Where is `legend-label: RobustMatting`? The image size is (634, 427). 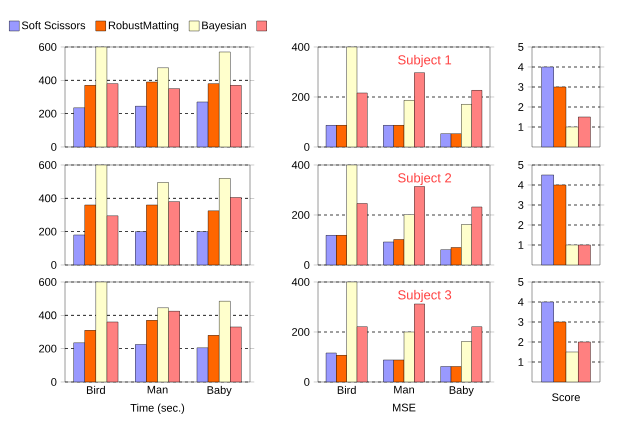 legend-label: RobustMatting is located at coordinates (143, 26).